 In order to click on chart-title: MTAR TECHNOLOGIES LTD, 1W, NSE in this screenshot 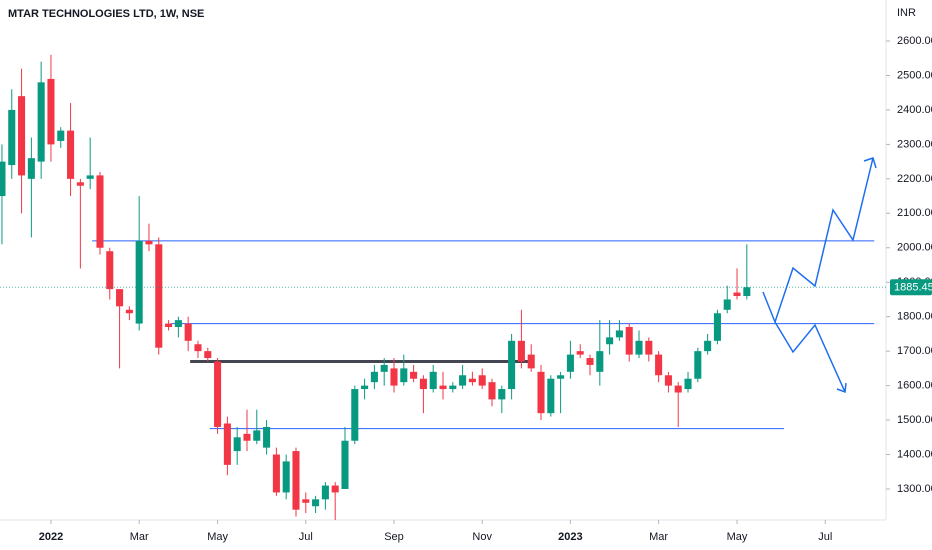, I will do `click(106, 14)`.